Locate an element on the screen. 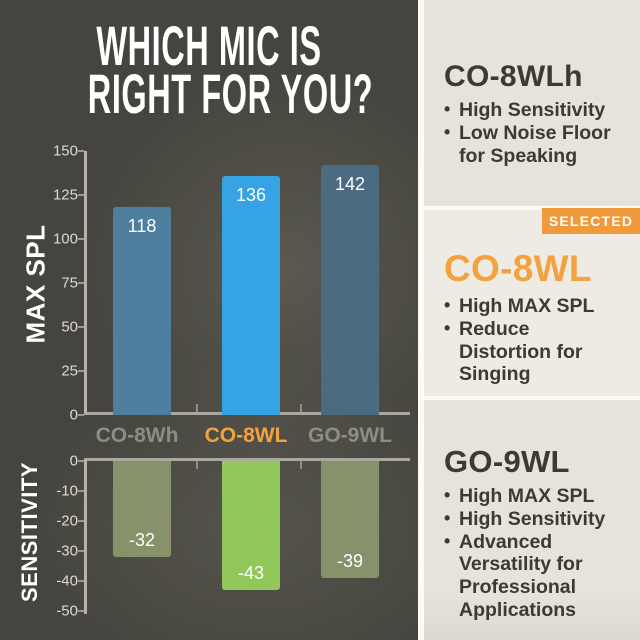  y-tick-label: -40 is located at coordinates (67, 581).